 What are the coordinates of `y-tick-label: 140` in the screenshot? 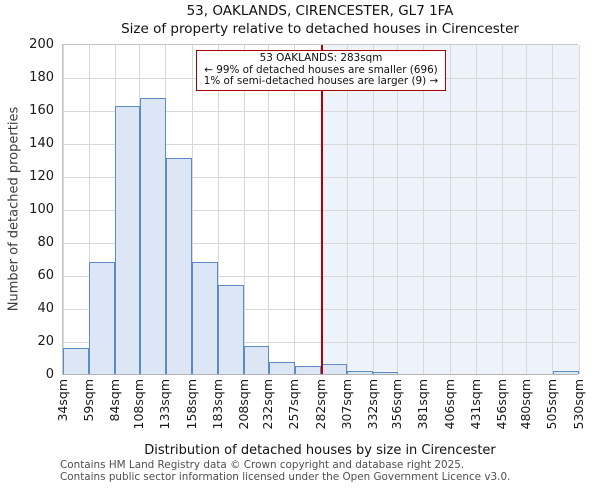 It's located at (41, 143).